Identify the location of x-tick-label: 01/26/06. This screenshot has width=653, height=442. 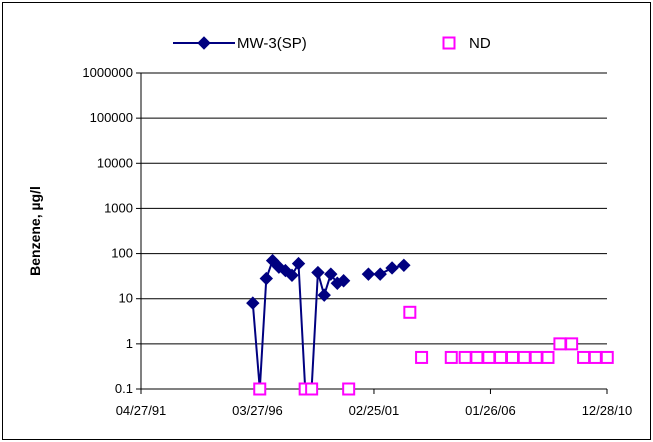
(490, 410).